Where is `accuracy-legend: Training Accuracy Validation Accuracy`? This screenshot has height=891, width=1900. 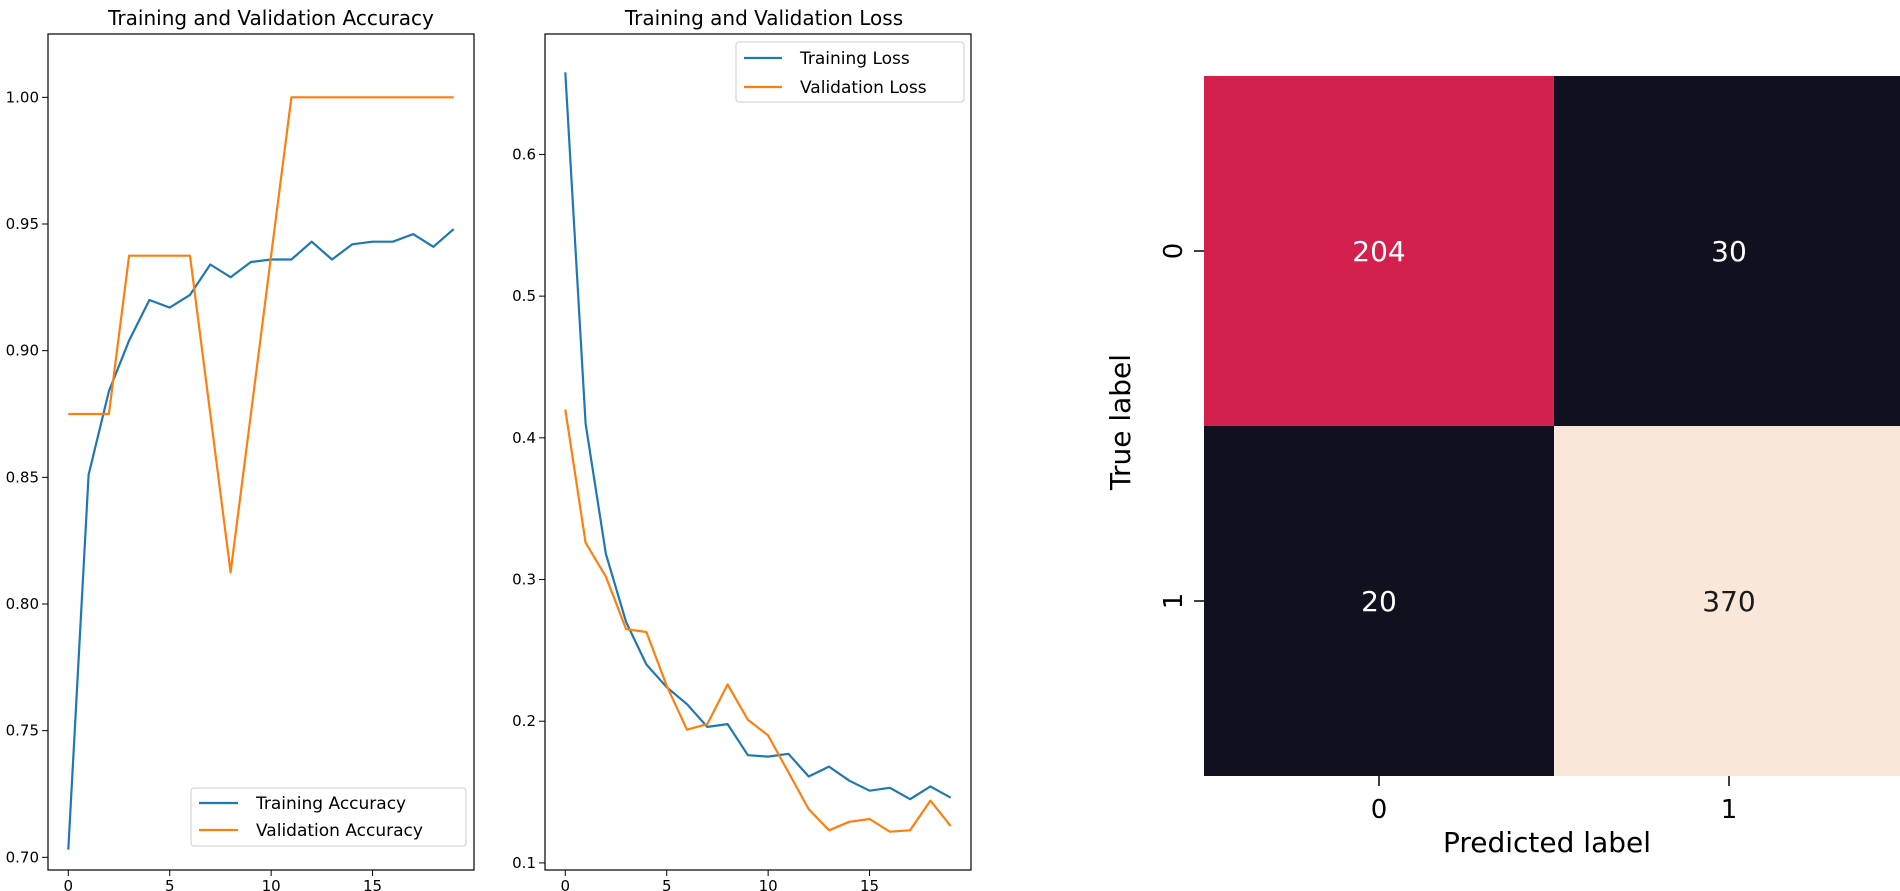 accuracy-legend: Training Accuracy Validation Accuracy is located at coordinates (328, 817).